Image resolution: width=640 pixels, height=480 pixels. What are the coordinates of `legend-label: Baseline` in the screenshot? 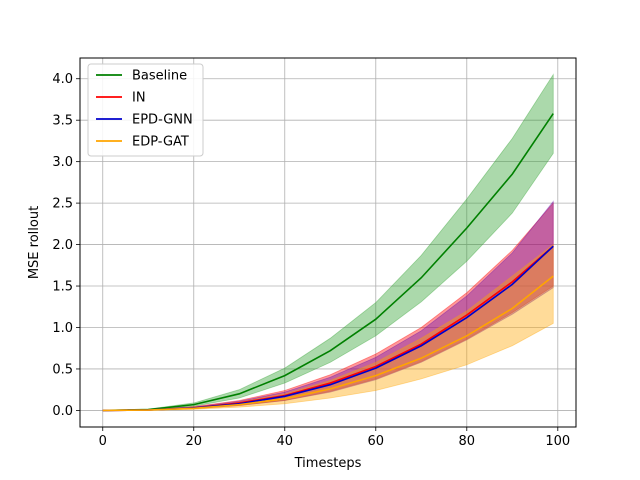 It's located at (159, 76).